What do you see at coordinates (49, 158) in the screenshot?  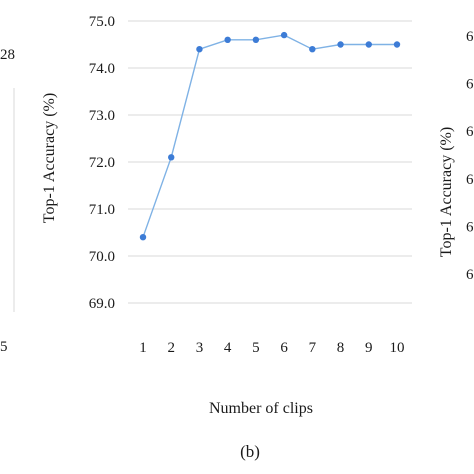 I see `y-axis-title: Top-1 Accuracy (%)` at bounding box center [49, 158].